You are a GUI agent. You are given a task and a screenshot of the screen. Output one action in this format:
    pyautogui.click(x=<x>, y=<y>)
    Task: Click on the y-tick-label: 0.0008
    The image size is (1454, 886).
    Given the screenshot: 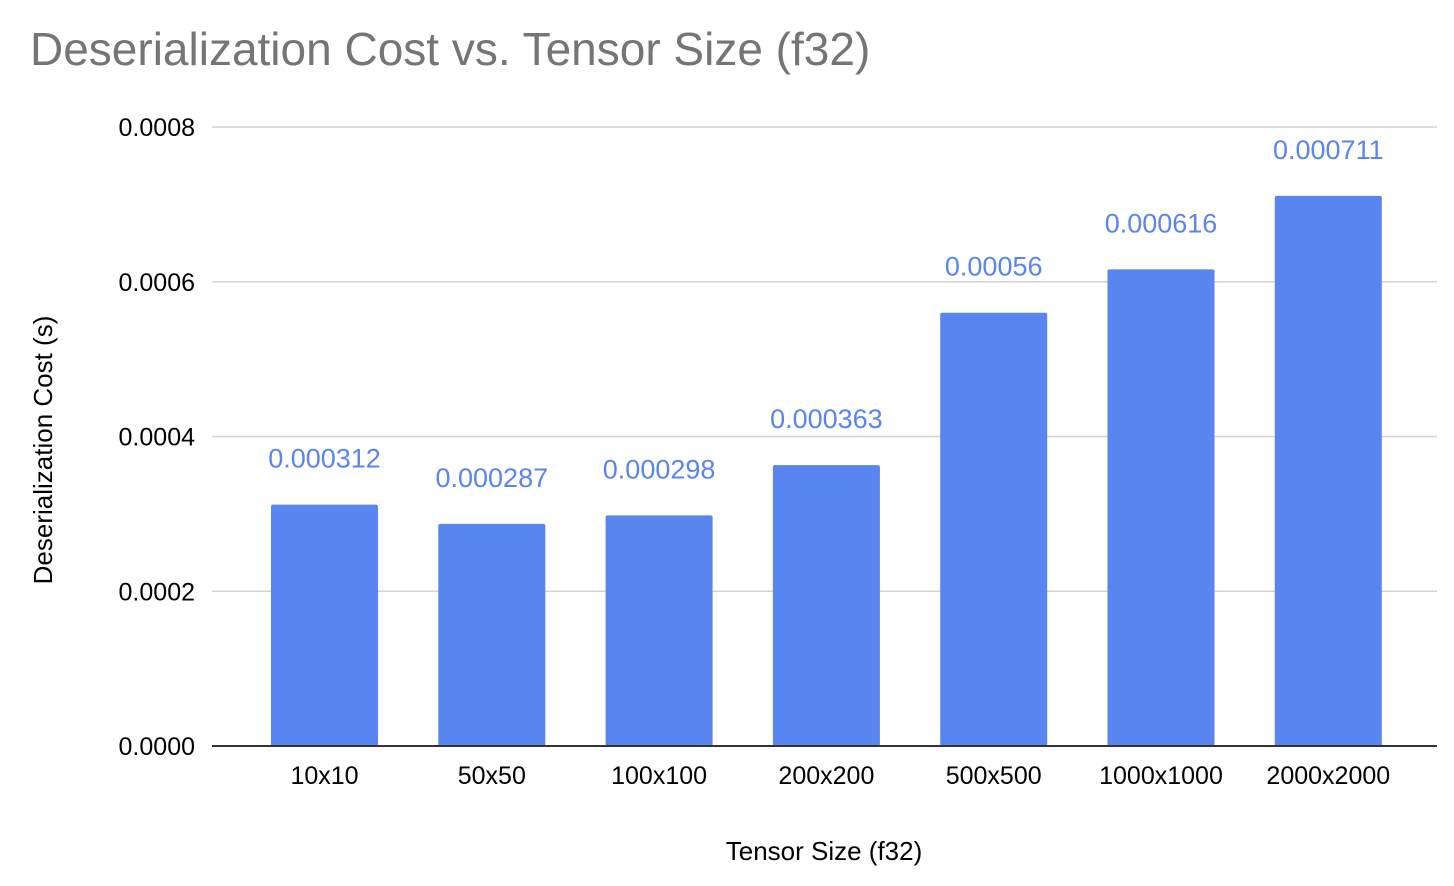 What is the action you would take?
    pyautogui.click(x=157, y=128)
    